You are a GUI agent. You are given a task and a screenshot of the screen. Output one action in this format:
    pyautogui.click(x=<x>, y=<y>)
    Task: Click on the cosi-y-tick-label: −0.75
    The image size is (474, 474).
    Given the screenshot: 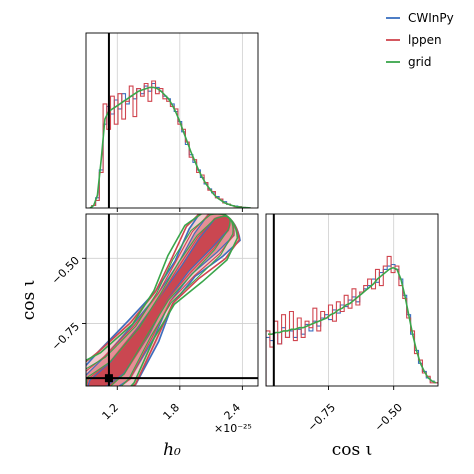 What is the action you would take?
    pyautogui.click(x=65, y=336)
    